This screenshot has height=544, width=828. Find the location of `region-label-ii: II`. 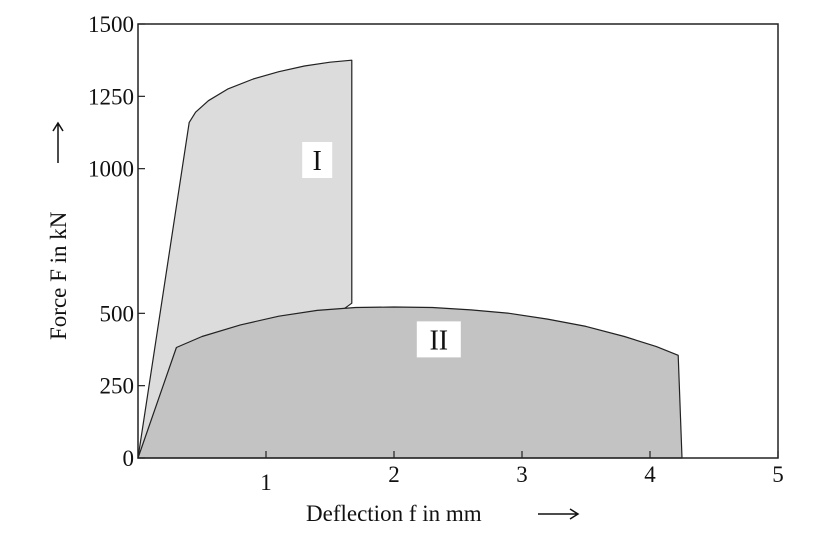

region-label-ii: II is located at coordinates (438, 340).